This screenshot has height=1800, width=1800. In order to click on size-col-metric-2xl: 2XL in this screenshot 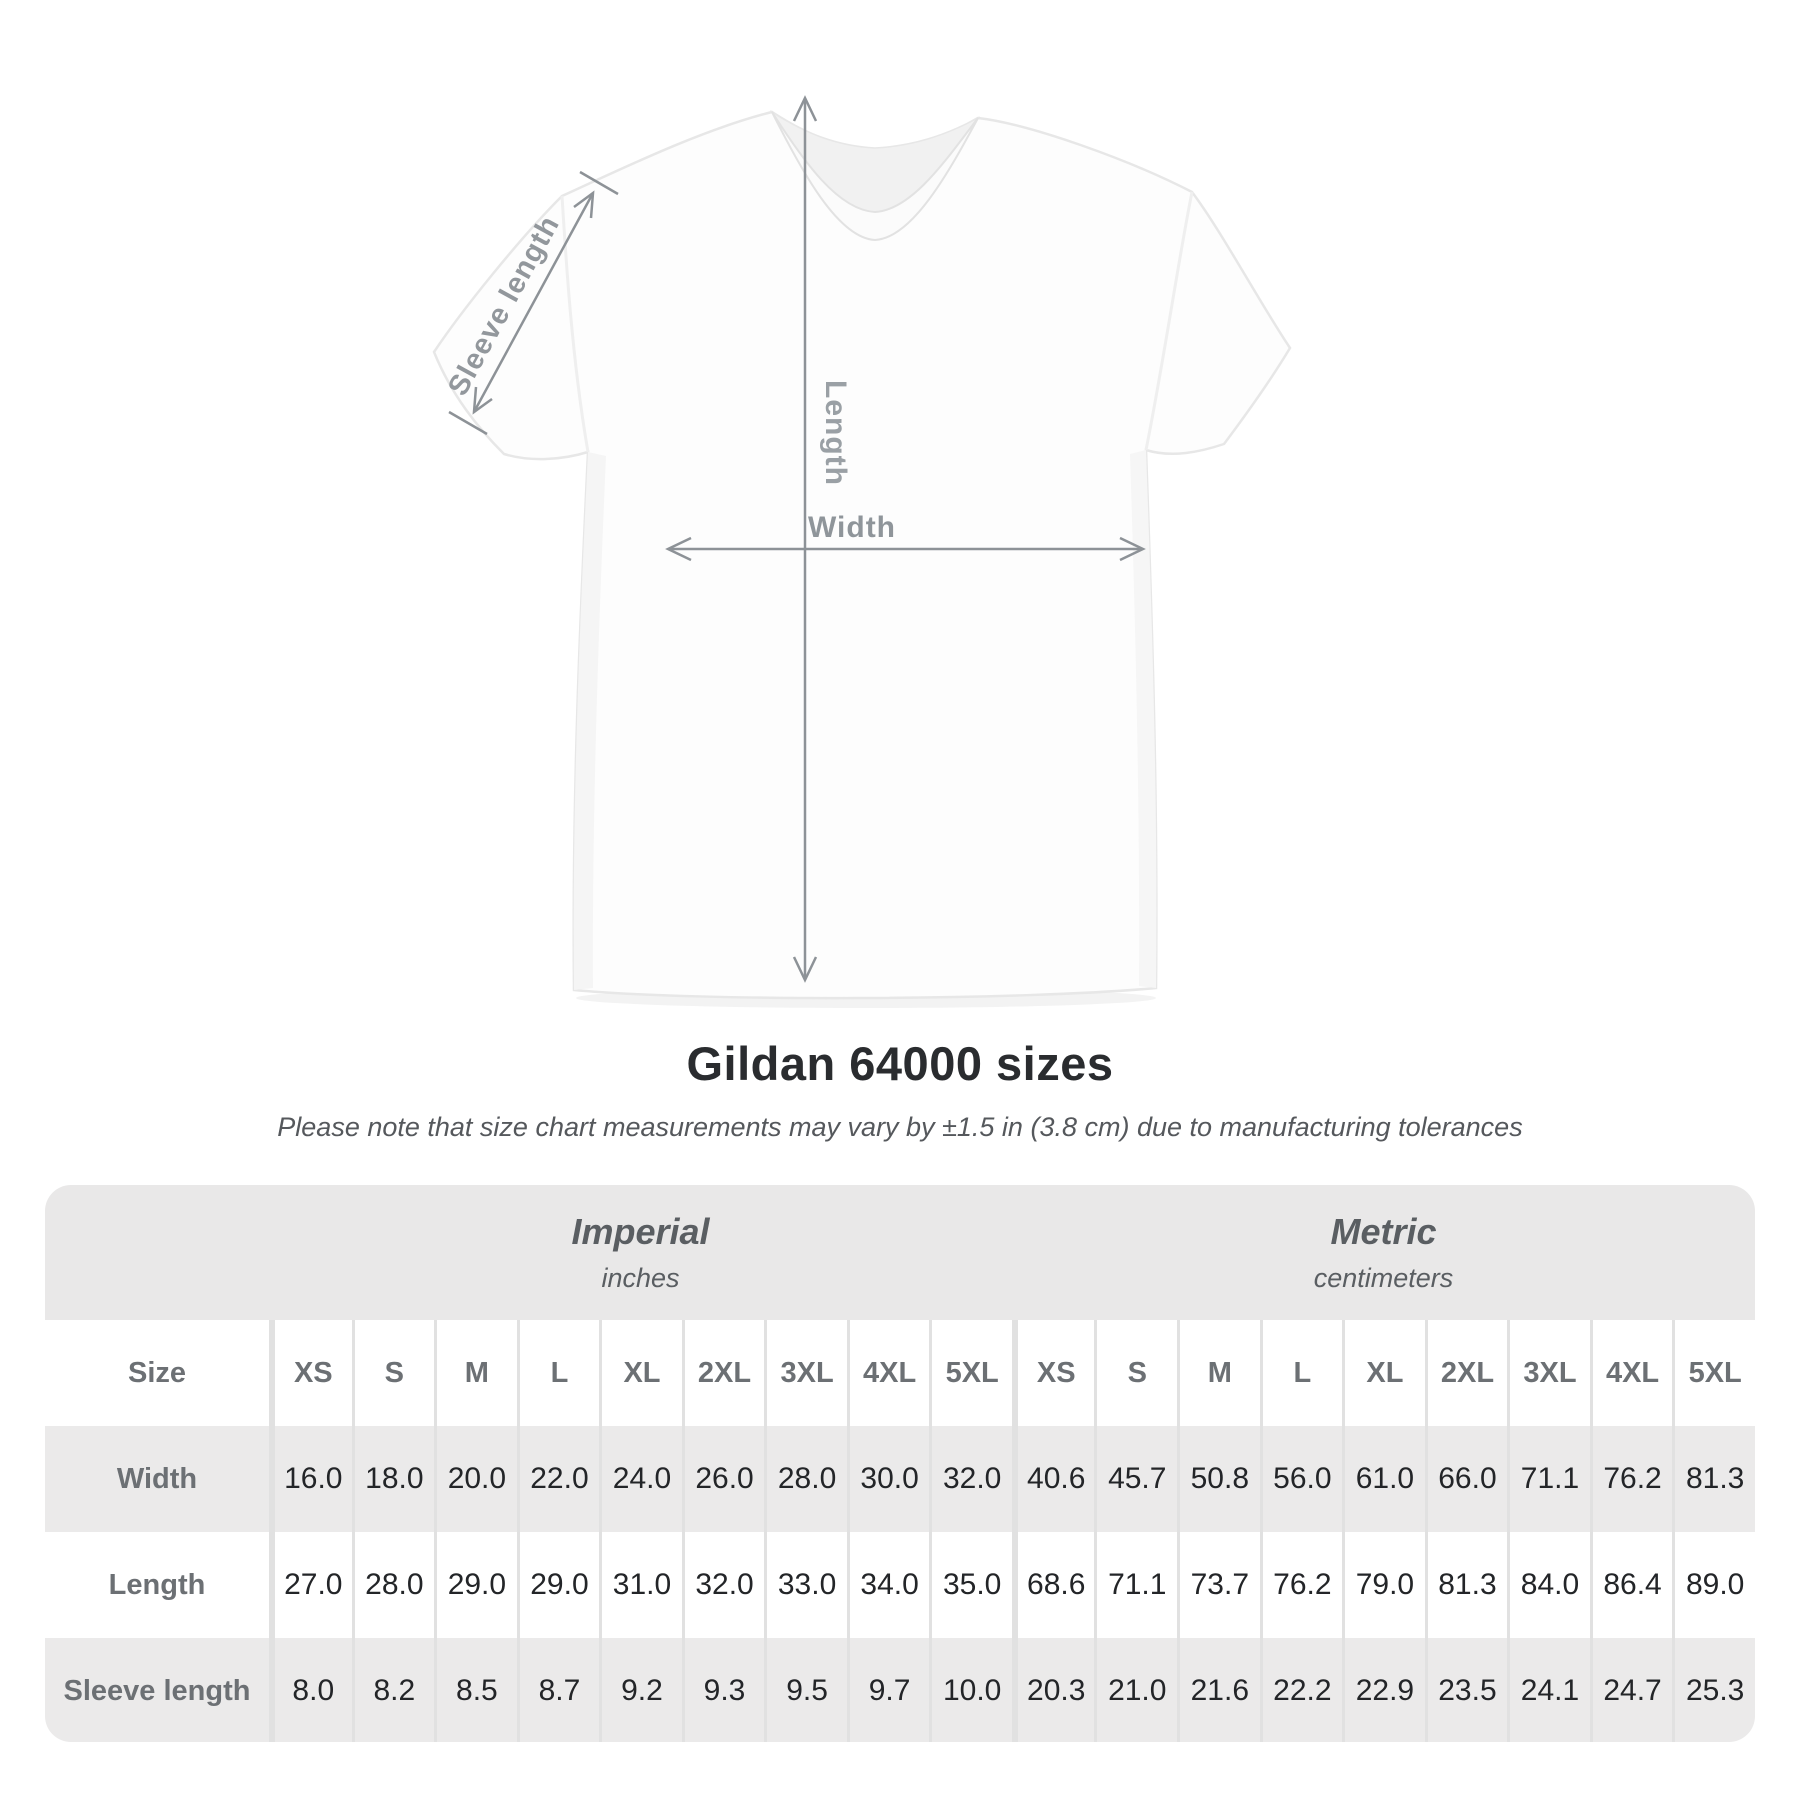, I will do `click(1466, 1373)`.